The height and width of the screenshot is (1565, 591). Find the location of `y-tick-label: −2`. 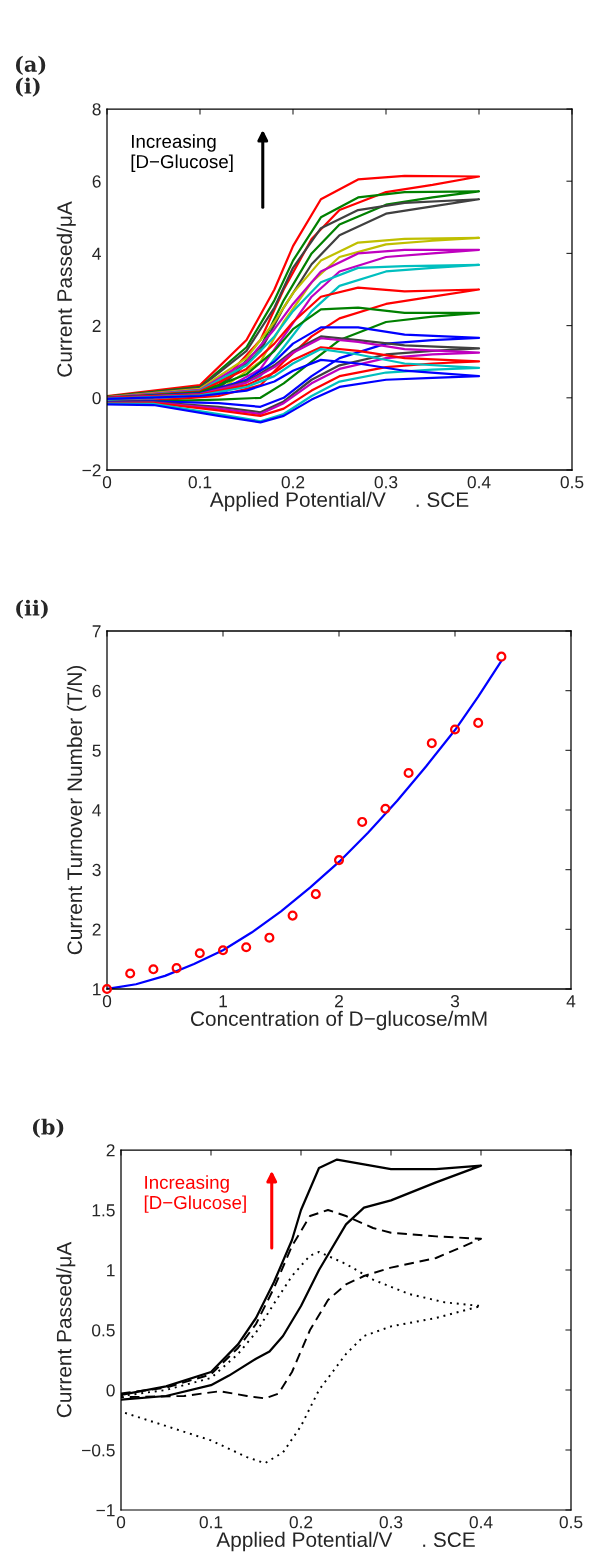

y-tick-label: −2 is located at coordinates (91, 470).